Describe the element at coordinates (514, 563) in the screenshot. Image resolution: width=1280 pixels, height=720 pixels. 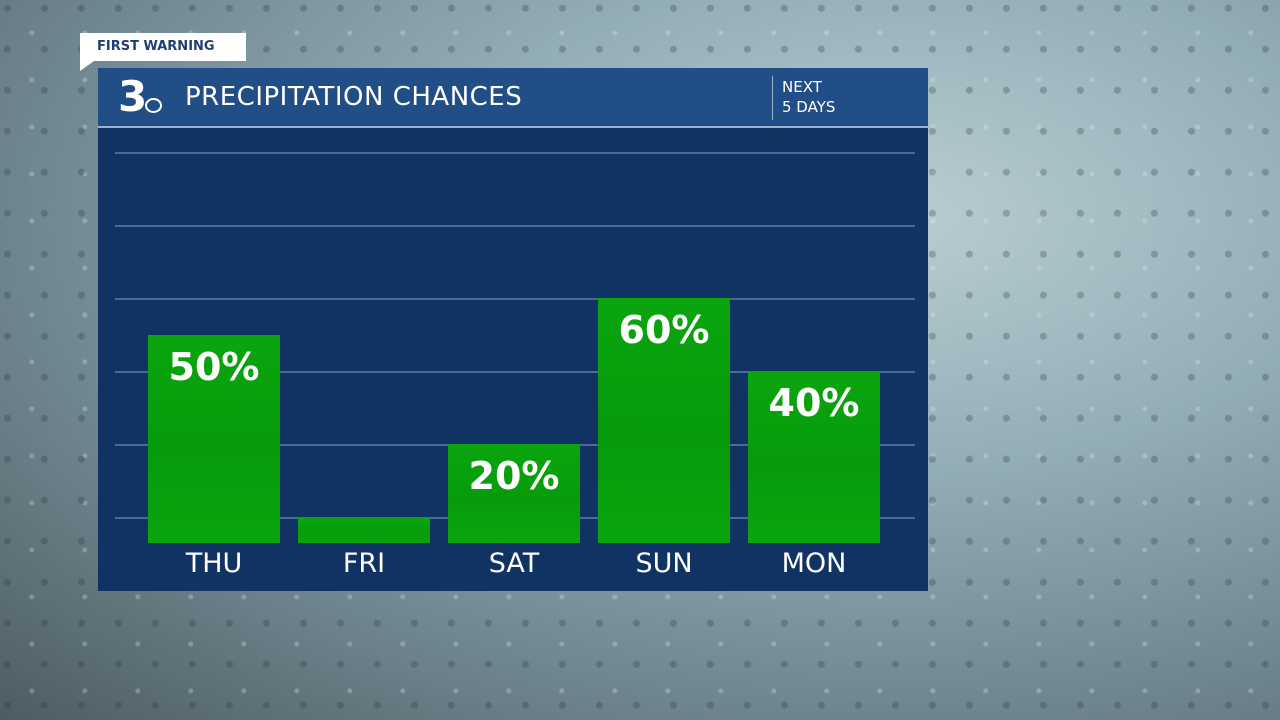
I see `day-label: SAT` at that location.